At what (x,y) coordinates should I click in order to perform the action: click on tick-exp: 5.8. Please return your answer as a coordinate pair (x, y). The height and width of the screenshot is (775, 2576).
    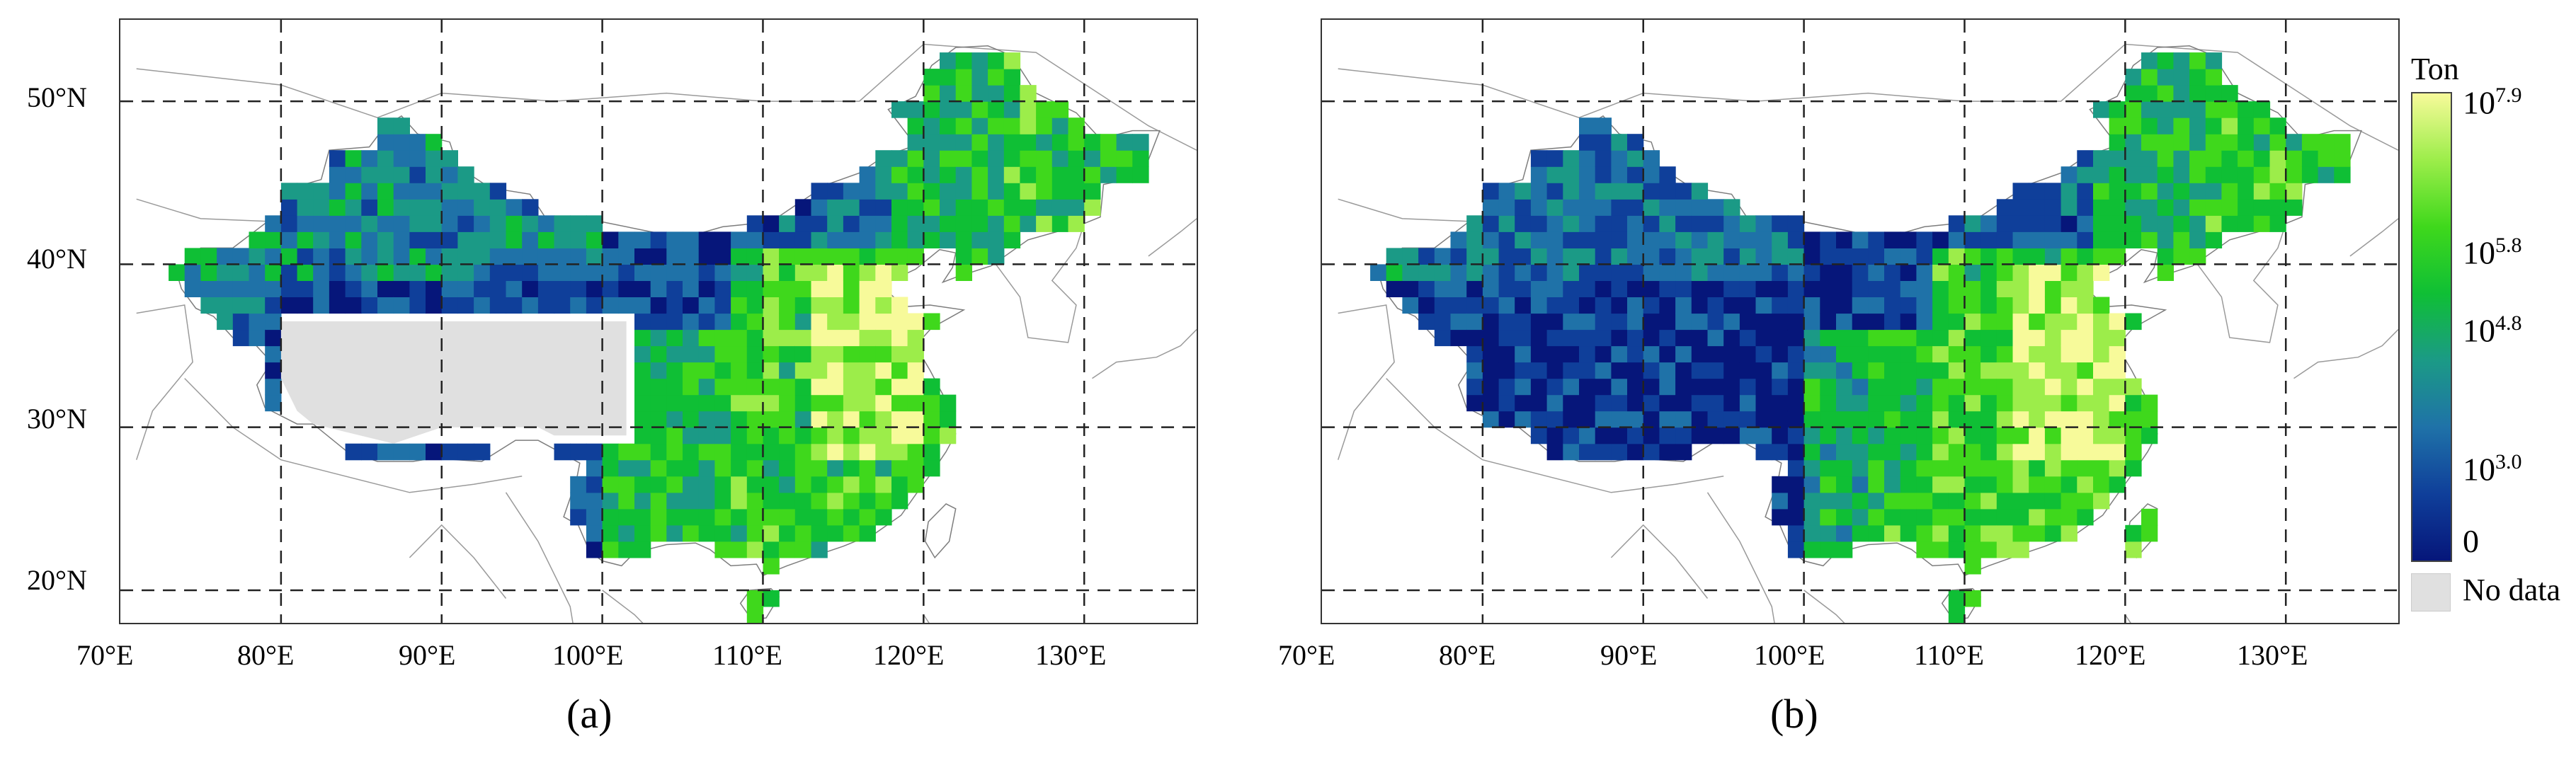
    Looking at the image, I should click on (2508, 245).